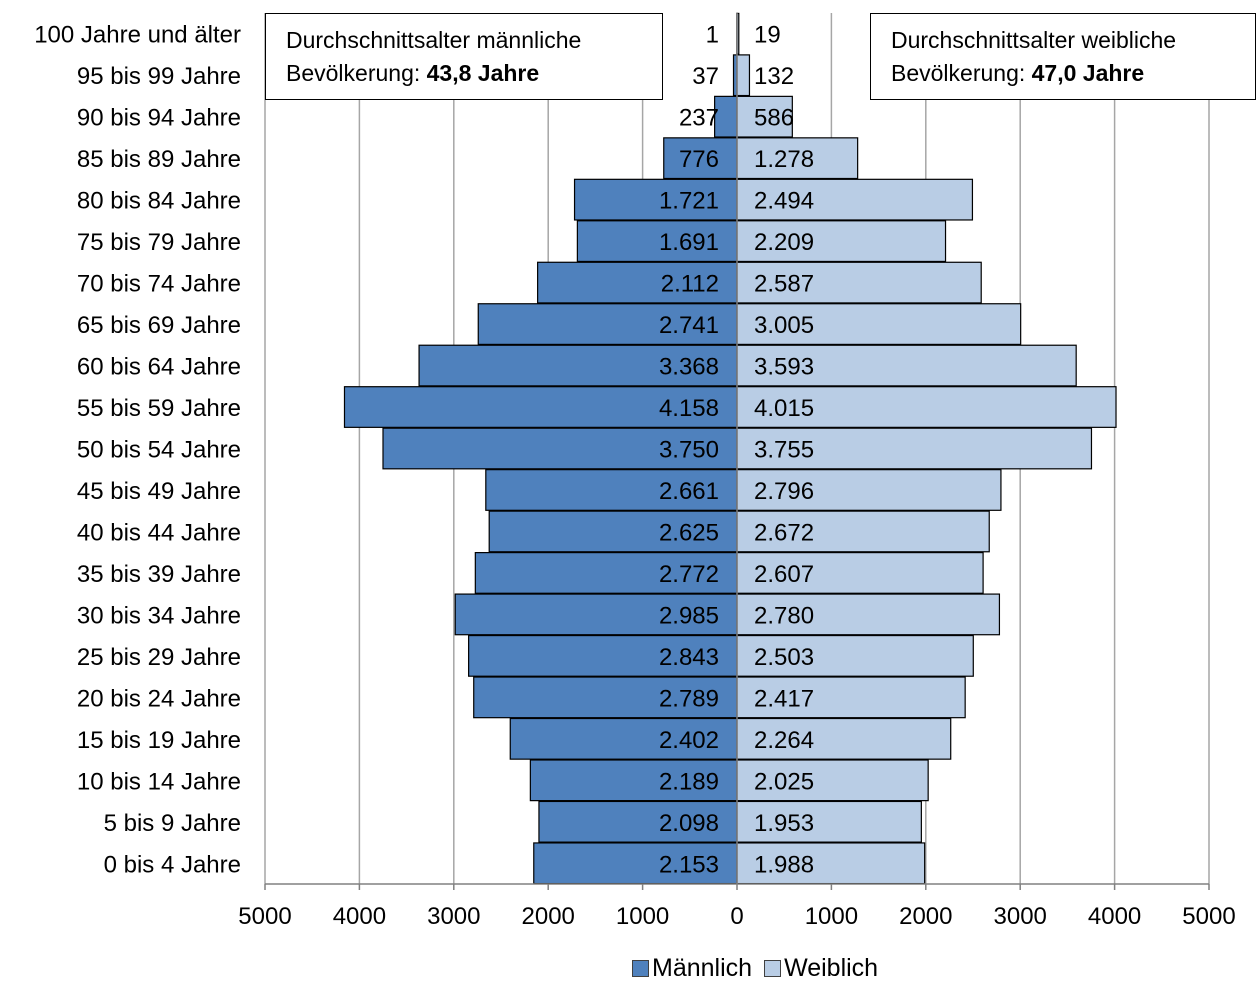  Describe the element at coordinates (784, 698) in the screenshot. I see `data-label-female: 2.417` at that location.